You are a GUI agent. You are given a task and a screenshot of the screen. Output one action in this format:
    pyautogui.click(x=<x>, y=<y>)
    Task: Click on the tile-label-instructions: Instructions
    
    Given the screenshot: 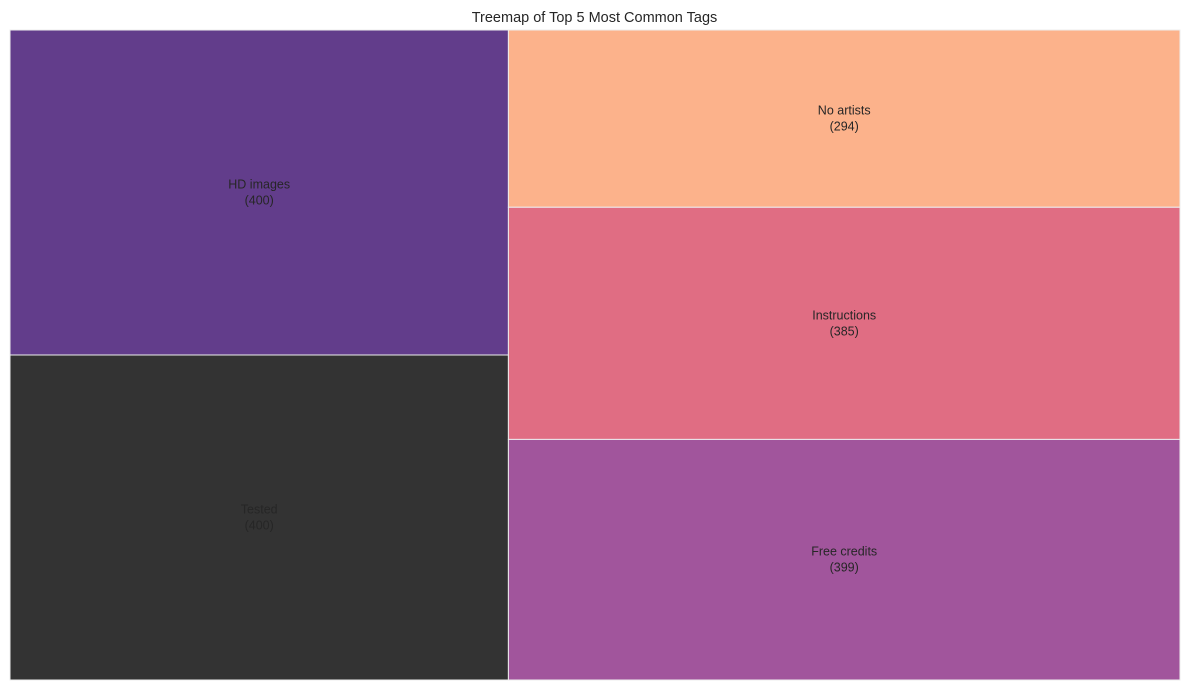 What is the action you would take?
    pyautogui.click(x=844, y=315)
    